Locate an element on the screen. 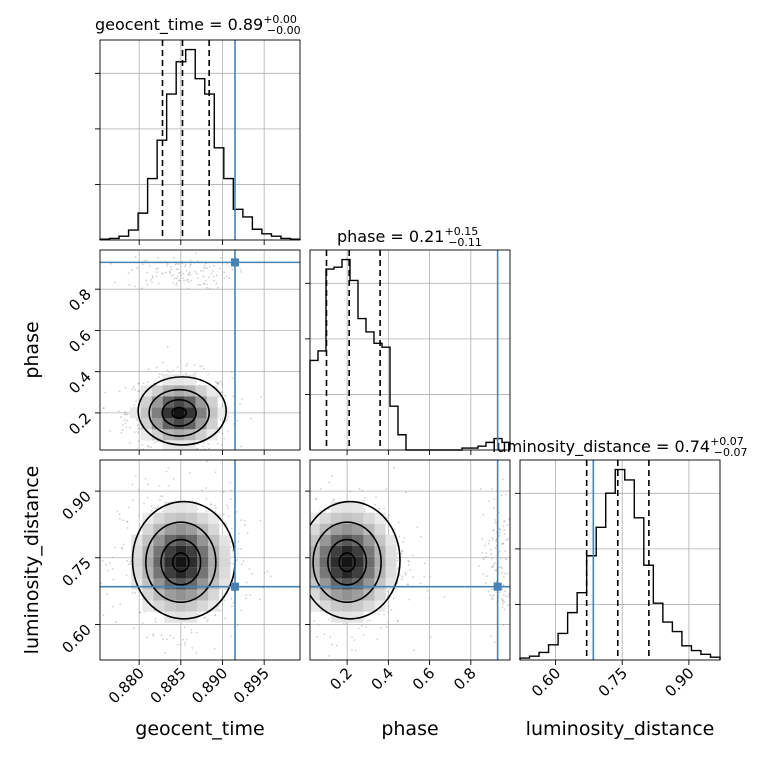  x-tick-label: 0.895 is located at coordinates (251, 685).